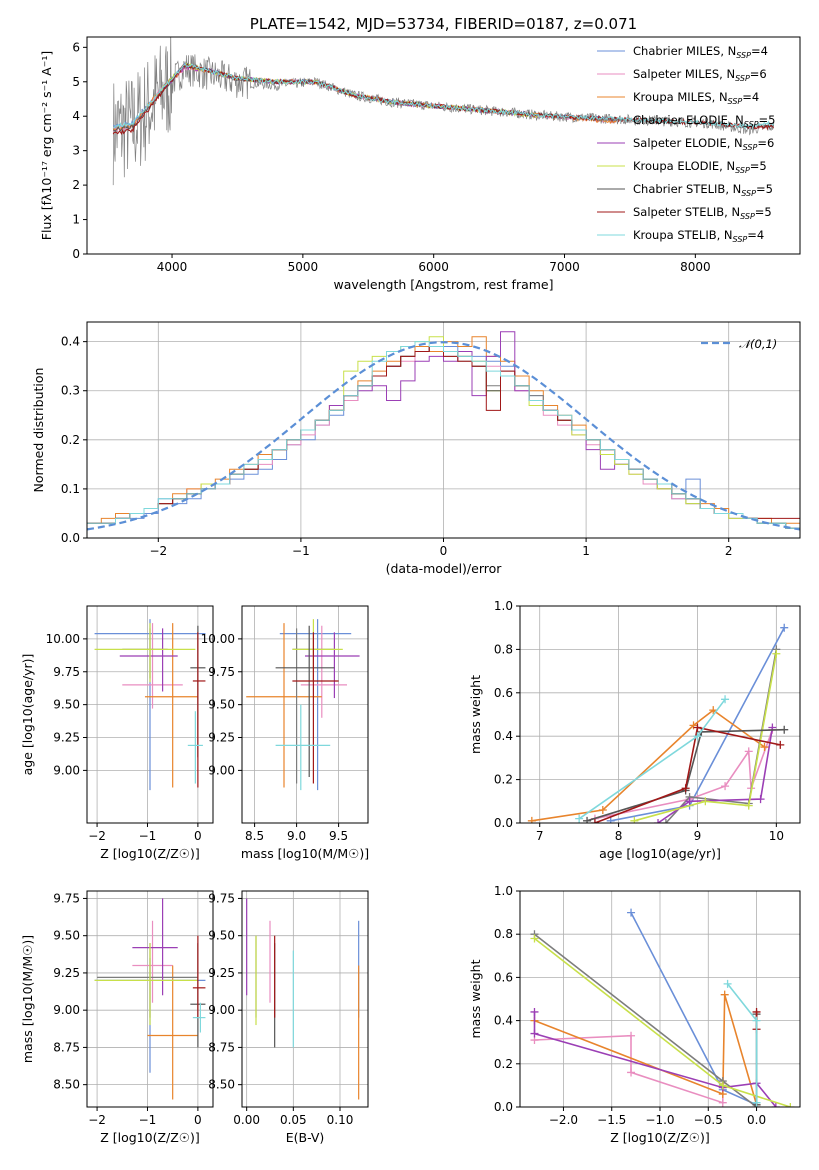 The height and width of the screenshot is (1170, 819). Describe the element at coordinates (254, 836) in the screenshot. I see `age-vs-mass-xtick-label: 8.5` at that location.